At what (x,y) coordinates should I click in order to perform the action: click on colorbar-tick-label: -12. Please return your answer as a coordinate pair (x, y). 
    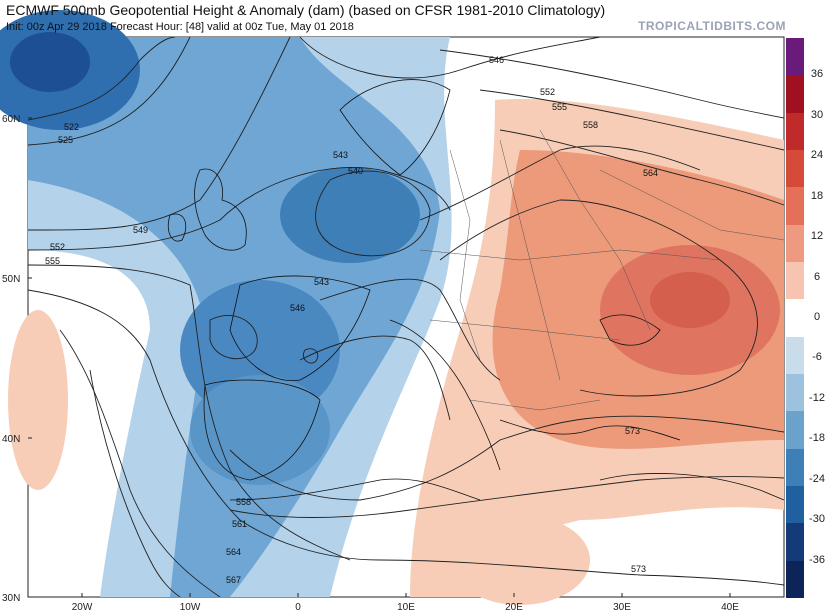
    Looking at the image, I should click on (817, 397).